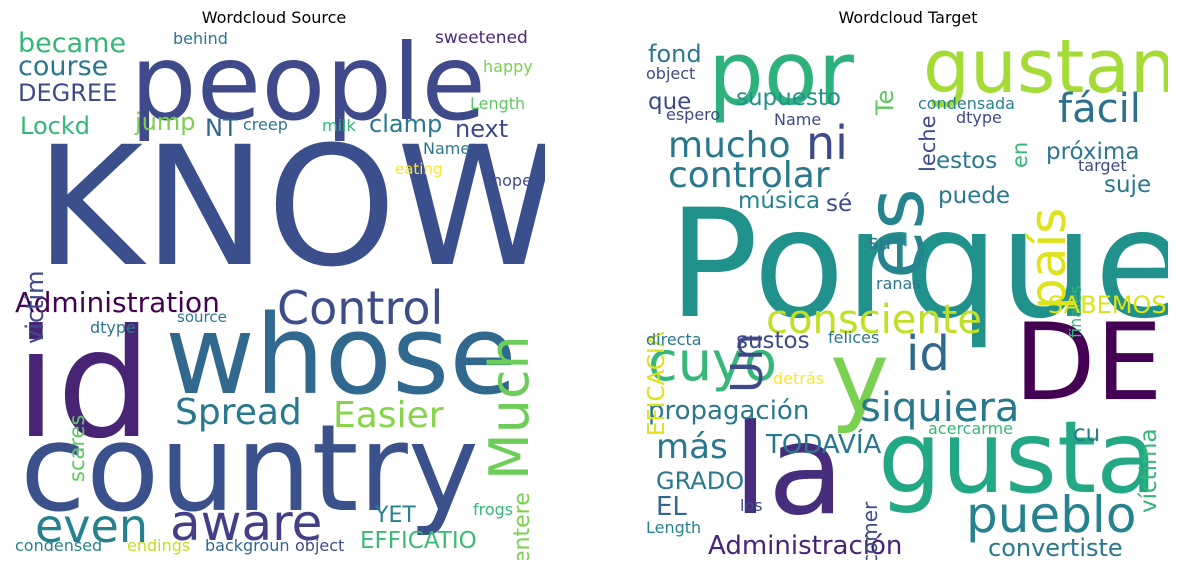 Image resolution: width=1182 pixels, height=570 pixels. What do you see at coordinates (419, 169) in the screenshot?
I see `source-word-eating: eating` at bounding box center [419, 169].